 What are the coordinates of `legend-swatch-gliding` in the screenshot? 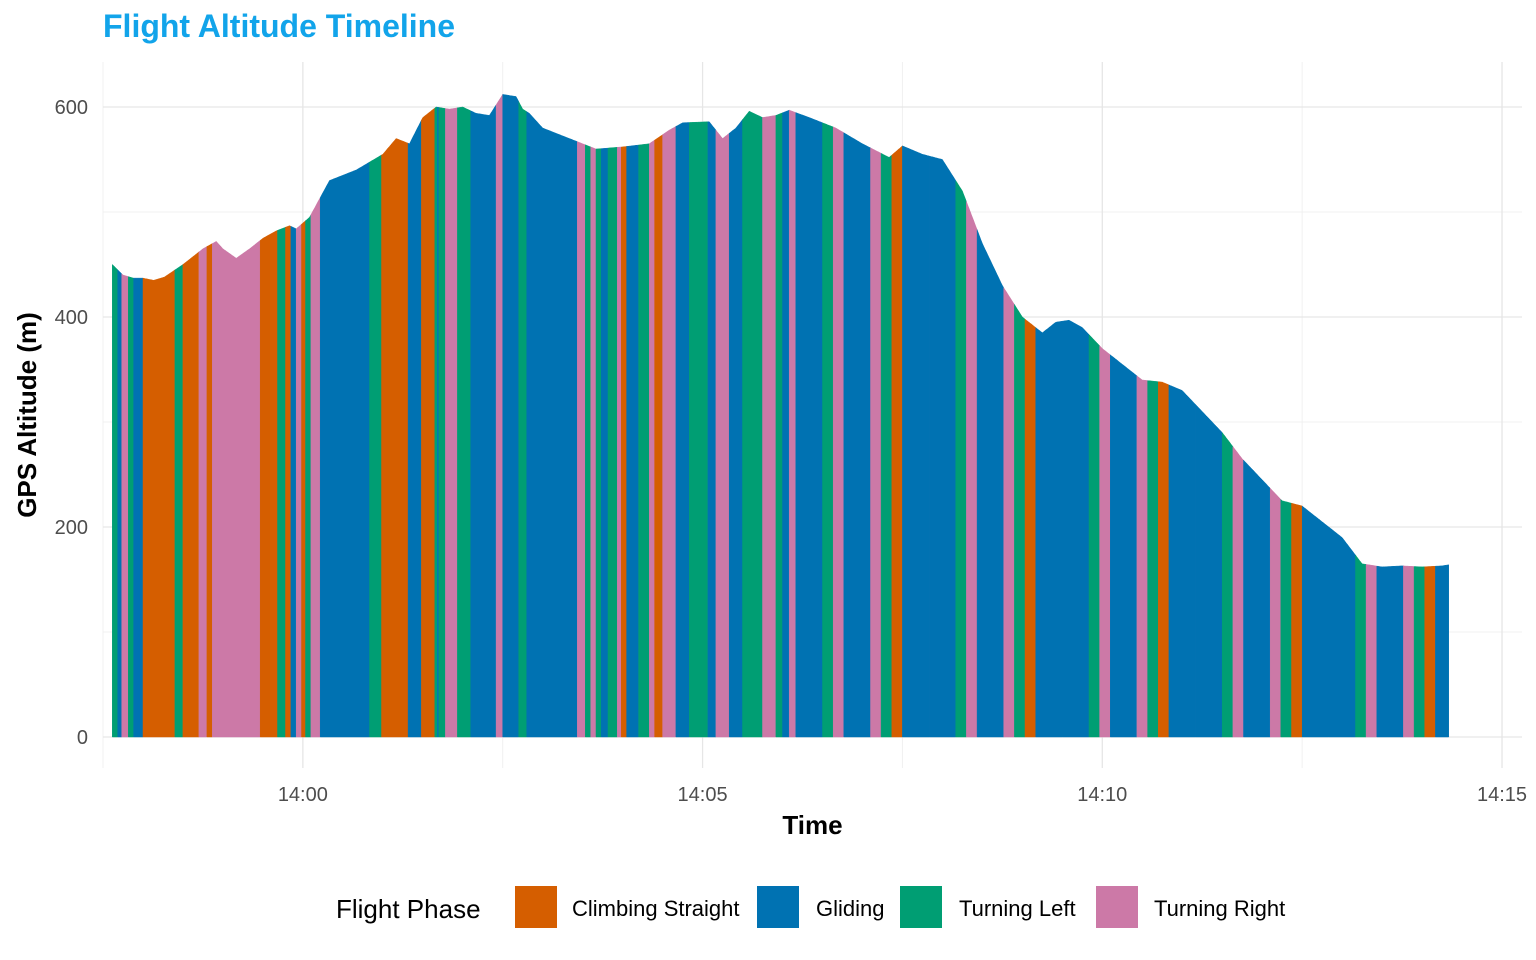 It's located at (778, 907).